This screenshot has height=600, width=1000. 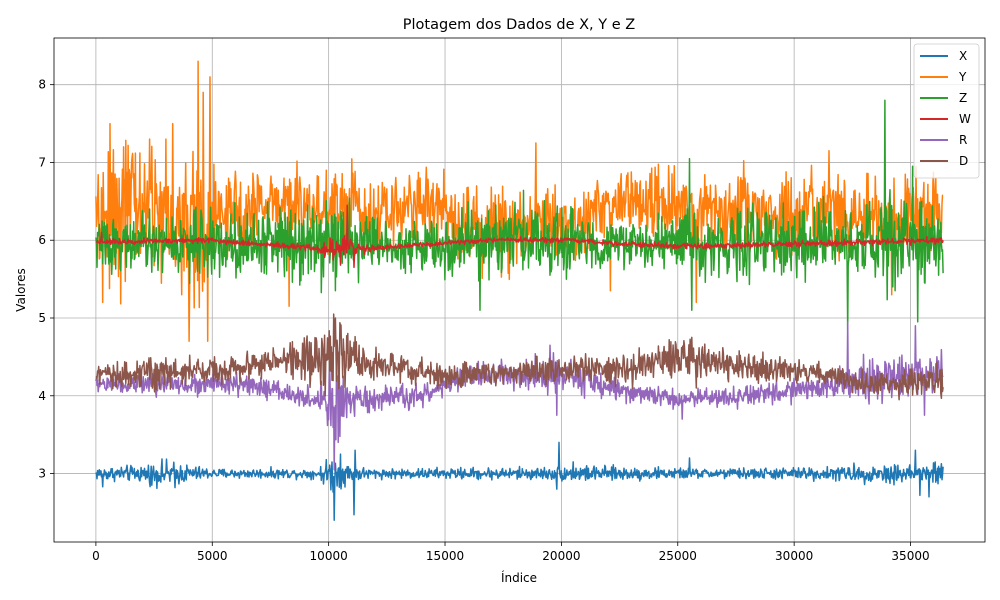 What do you see at coordinates (794, 556) in the screenshot?
I see `x-tick-label: 30000` at bounding box center [794, 556].